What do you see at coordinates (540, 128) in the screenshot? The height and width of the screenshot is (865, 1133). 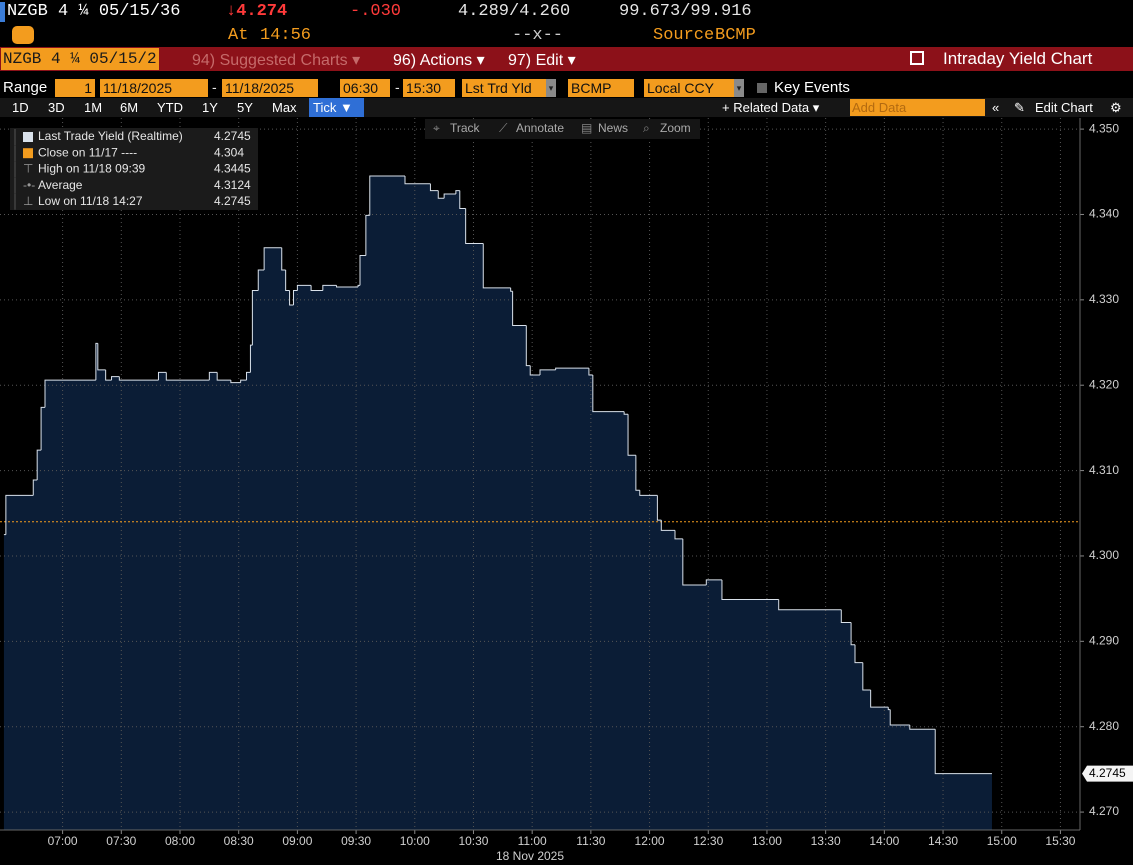 I see `tool-button: Annotate` at bounding box center [540, 128].